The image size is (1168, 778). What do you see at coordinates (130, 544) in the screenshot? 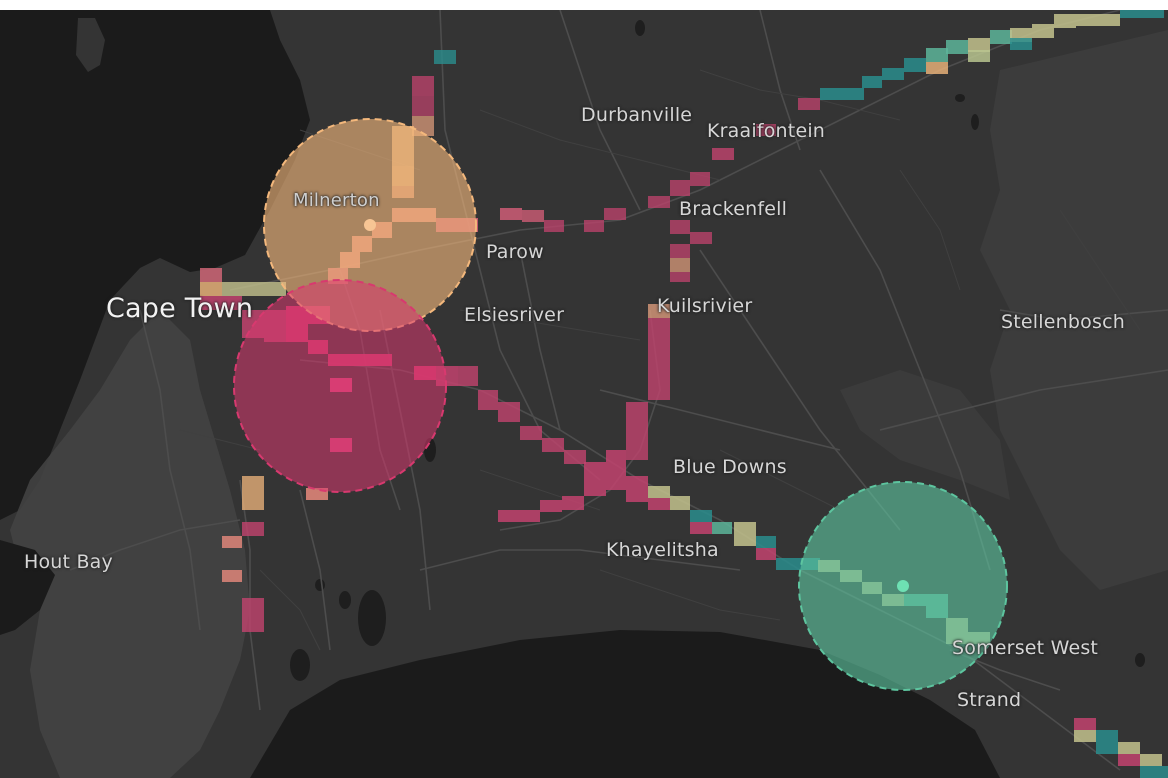
I see `peninsula-hills` at bounding box center [130, 544].